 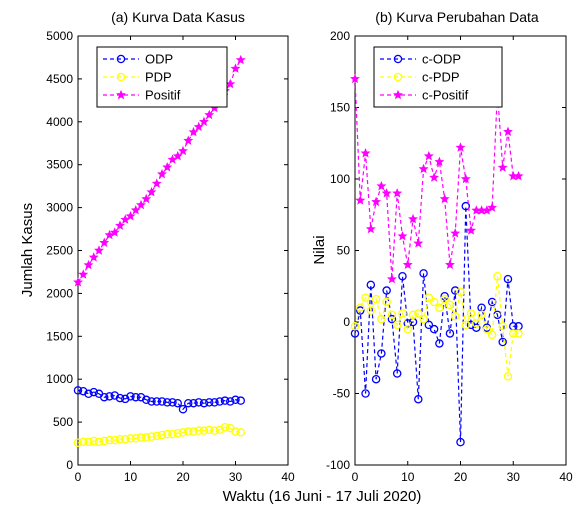 What do you see at coordinates (342, 394) in the screenshot?
I see `y-tick-label: -50` at bounding box center [342, 394].